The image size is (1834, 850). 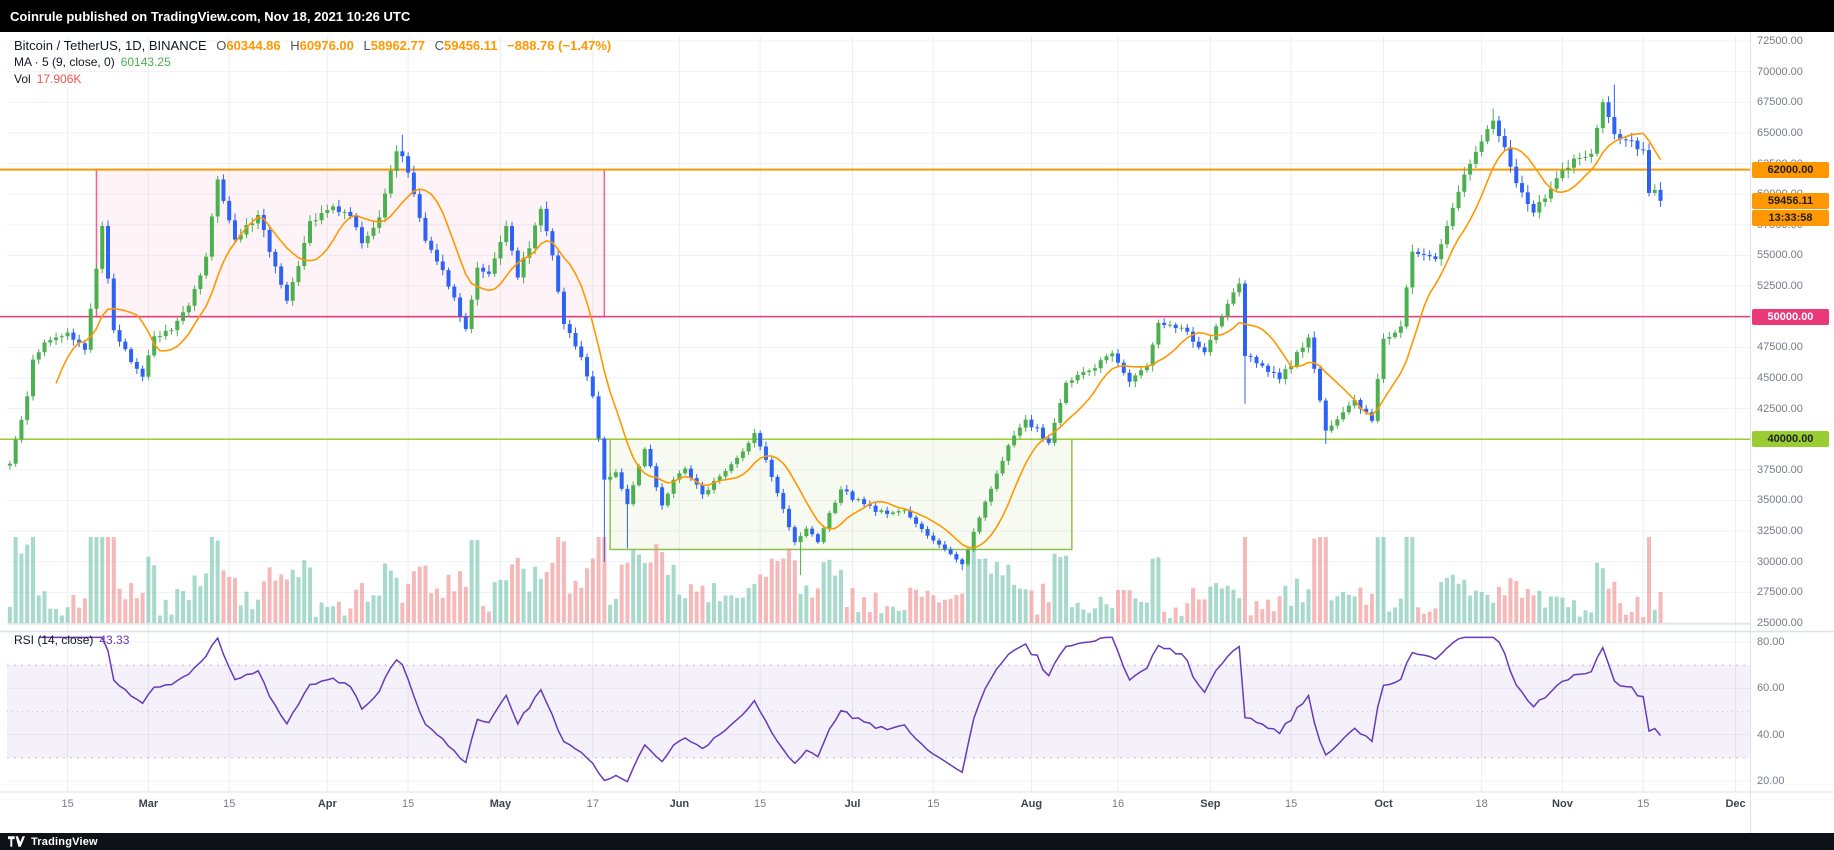 What do you see at coordinates (1481, 804) in the screenshot?
I see `time-label: 18` at bounding box center [1481, 804].